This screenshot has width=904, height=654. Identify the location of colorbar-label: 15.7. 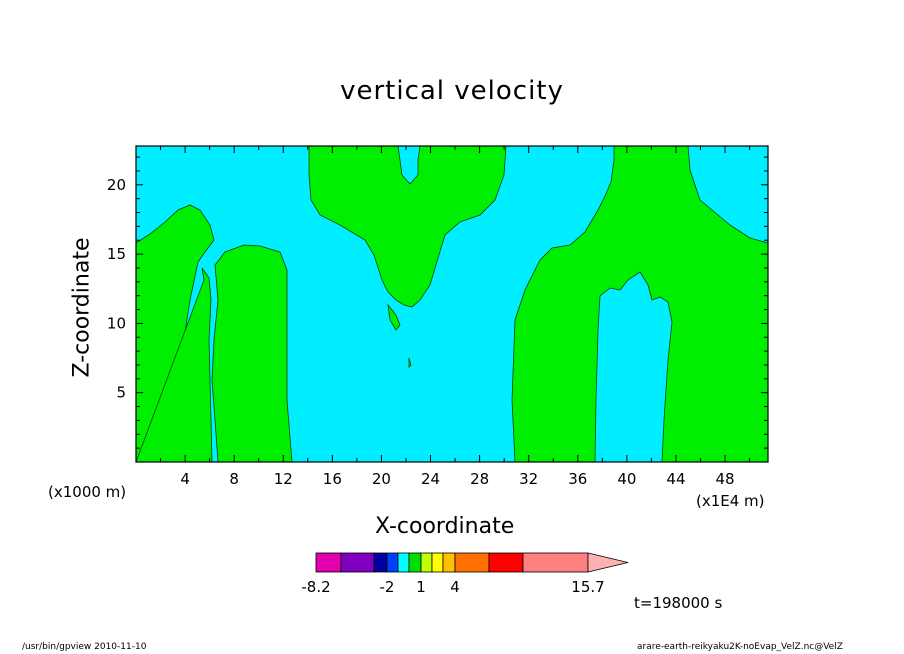
(587, 587).